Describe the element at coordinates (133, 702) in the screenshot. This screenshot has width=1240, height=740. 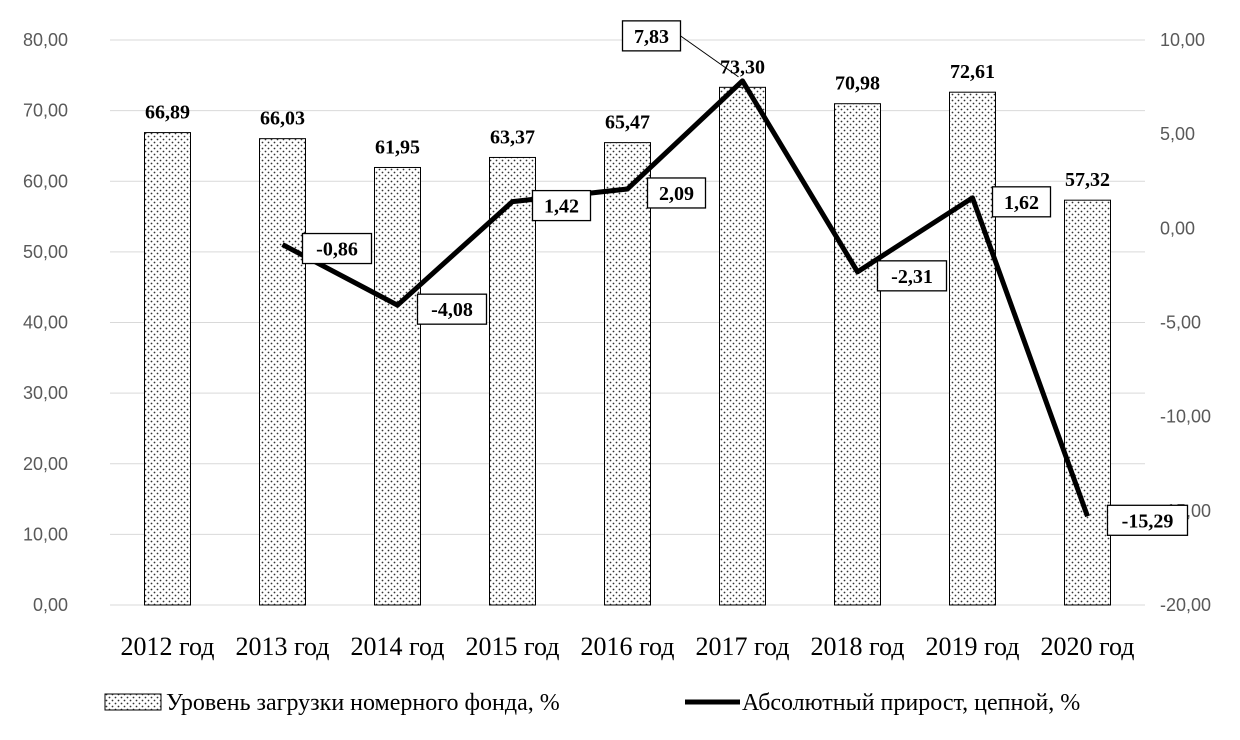
I see `legend-bar-swatch` at that location.